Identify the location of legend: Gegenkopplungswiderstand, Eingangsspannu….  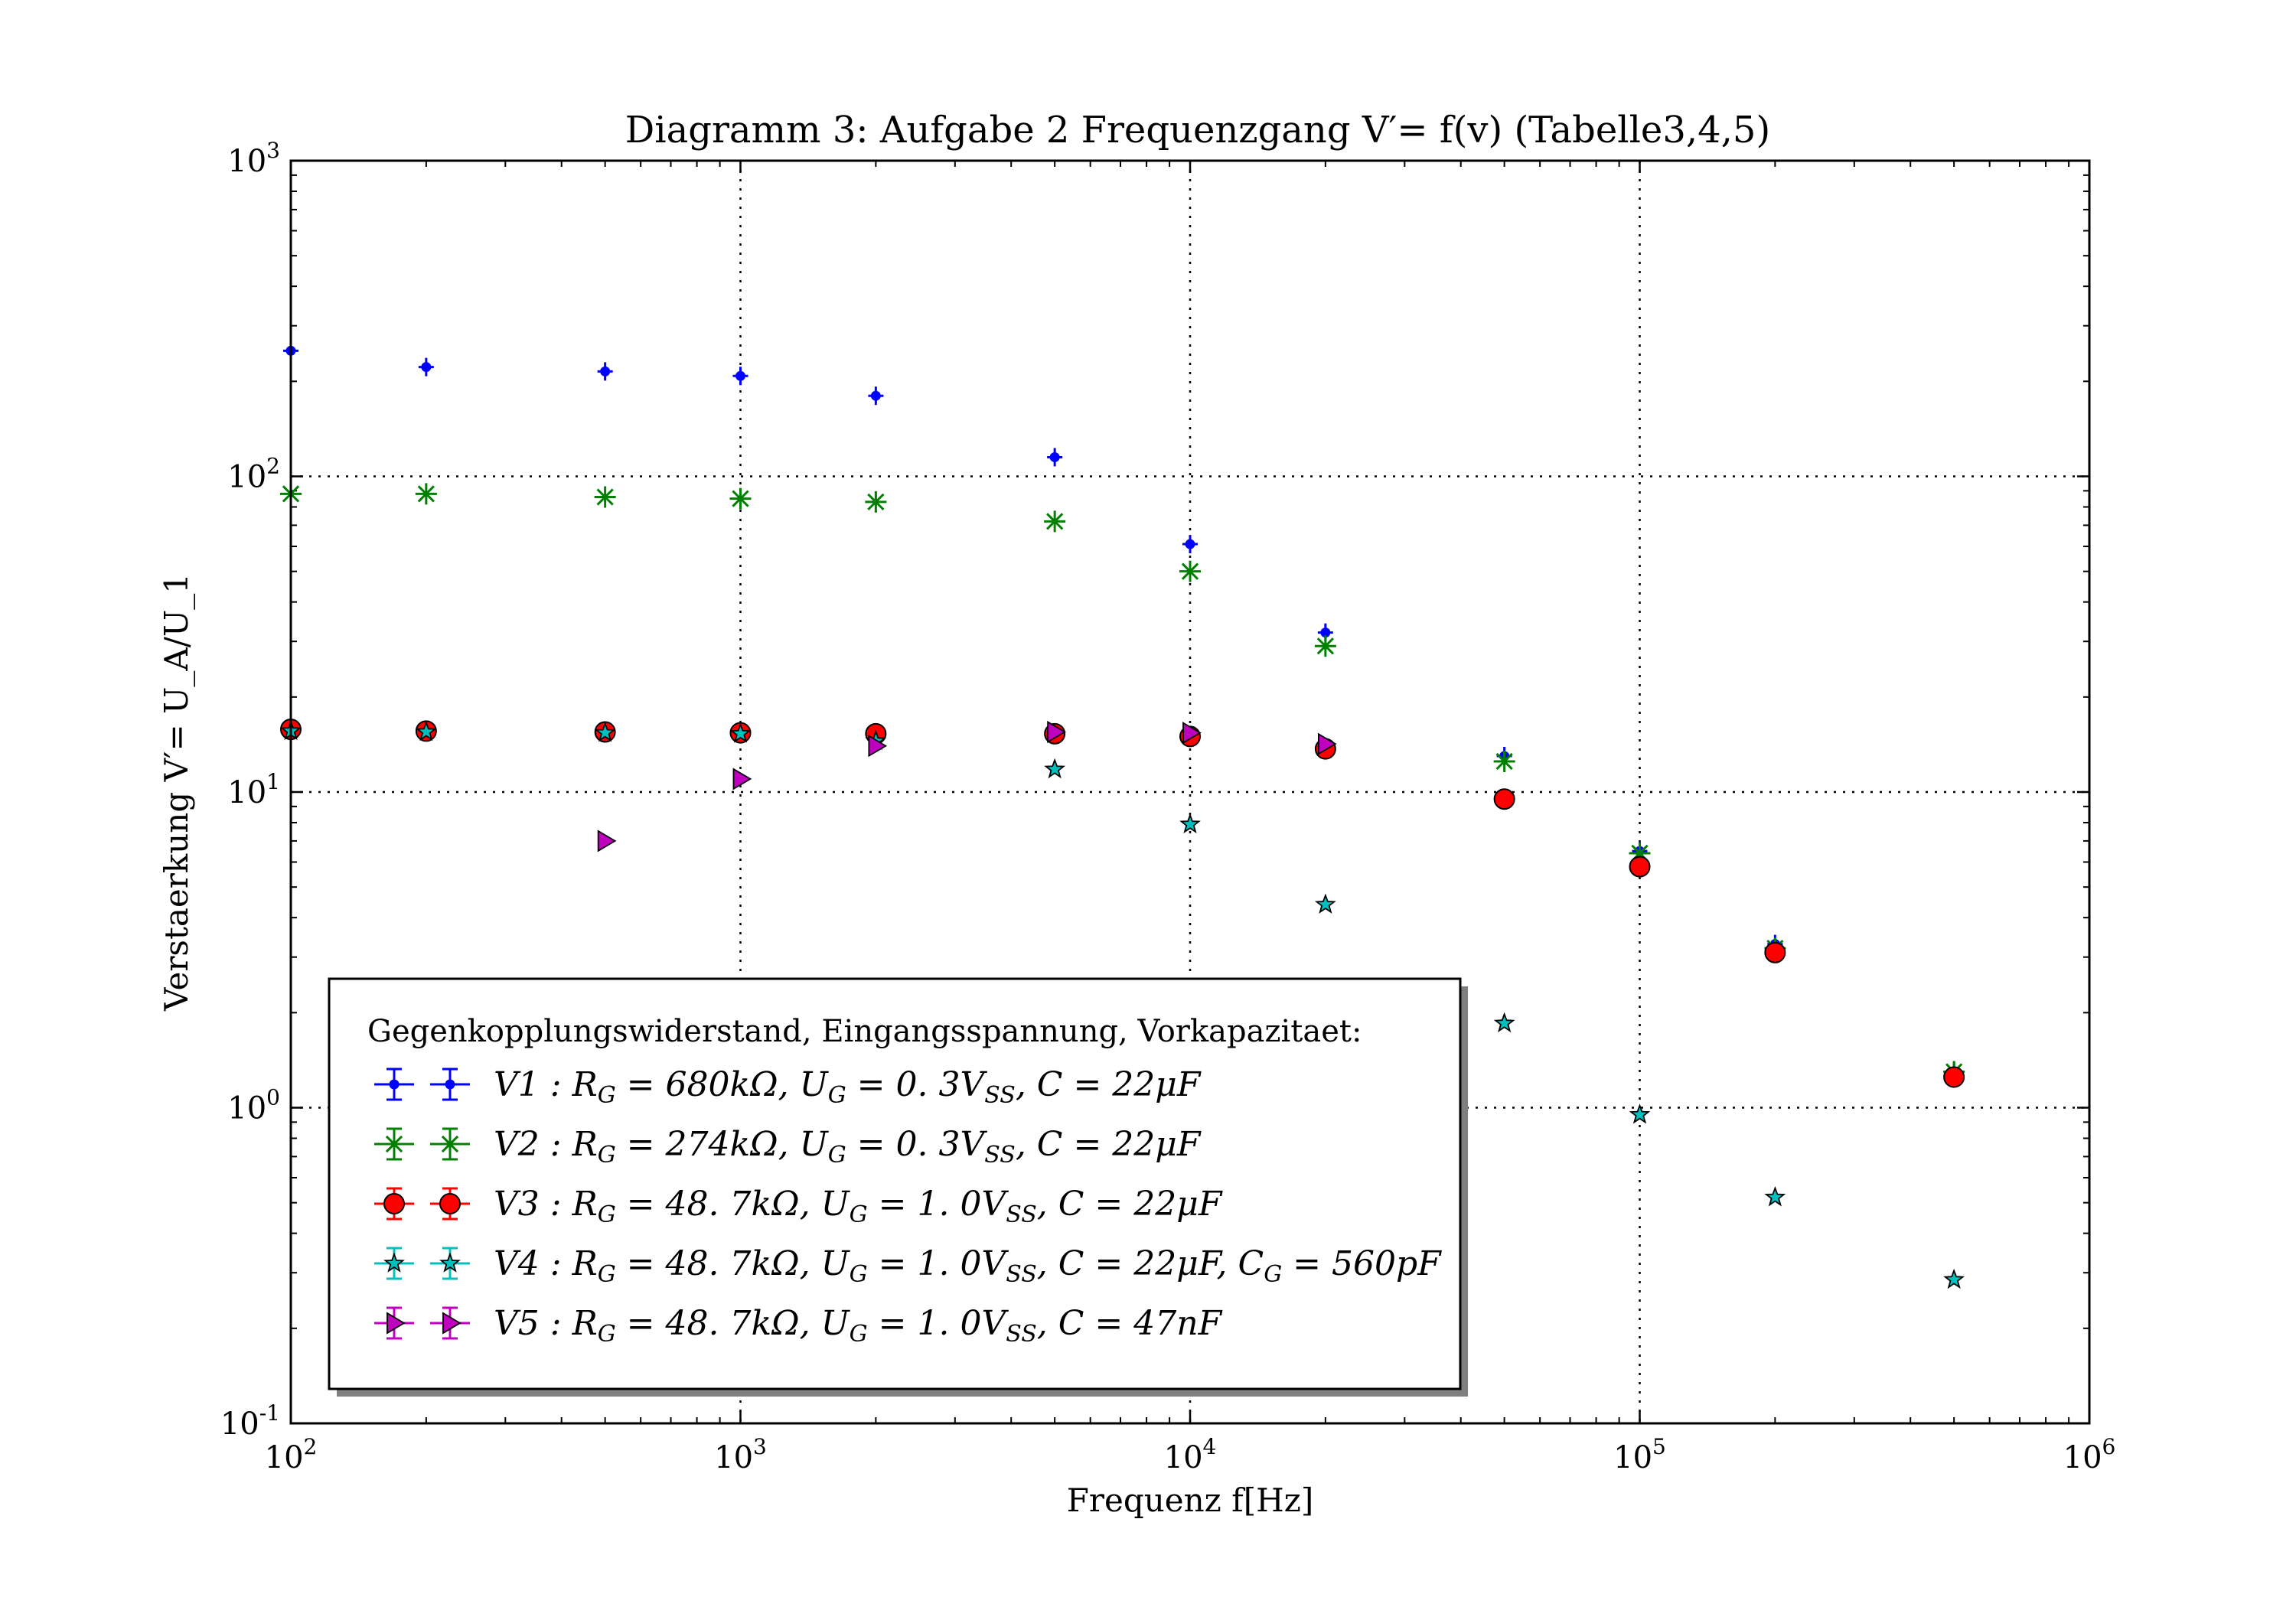
(898, 1187).